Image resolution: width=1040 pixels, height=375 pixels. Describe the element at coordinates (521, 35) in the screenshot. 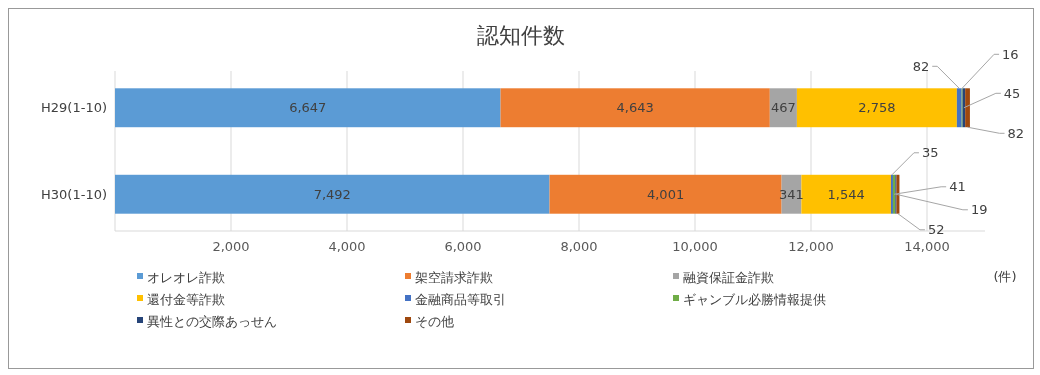

I see `chart-title: 認知件数` at that location.